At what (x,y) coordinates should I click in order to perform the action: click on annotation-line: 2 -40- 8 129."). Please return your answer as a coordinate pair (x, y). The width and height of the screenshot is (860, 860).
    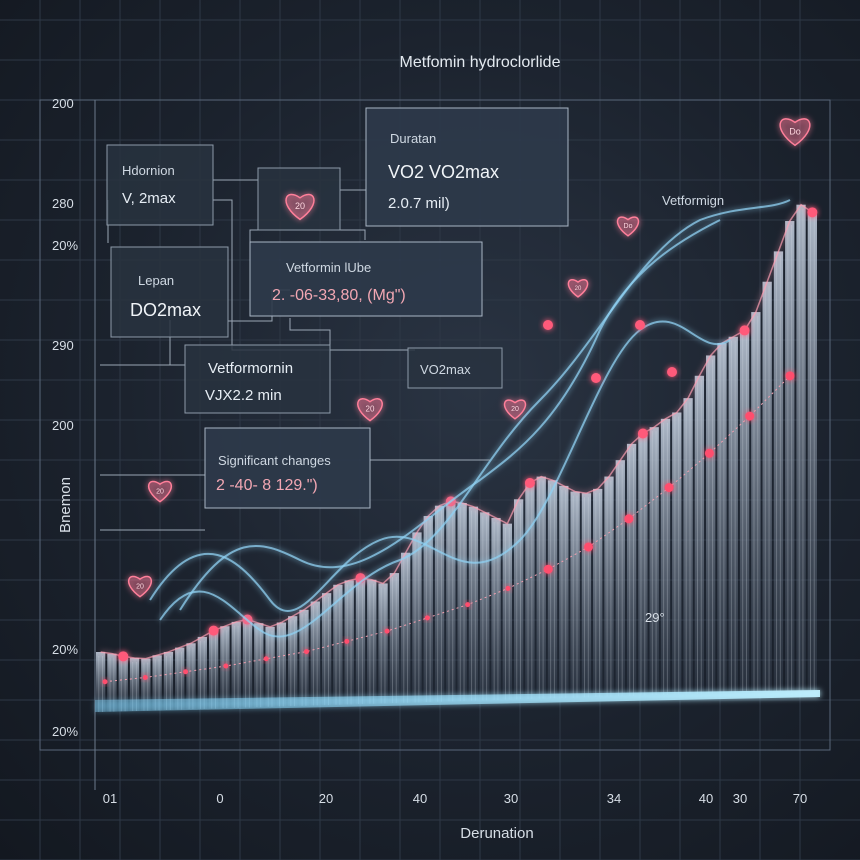
    Looking at the image, I should click on (267, 485).